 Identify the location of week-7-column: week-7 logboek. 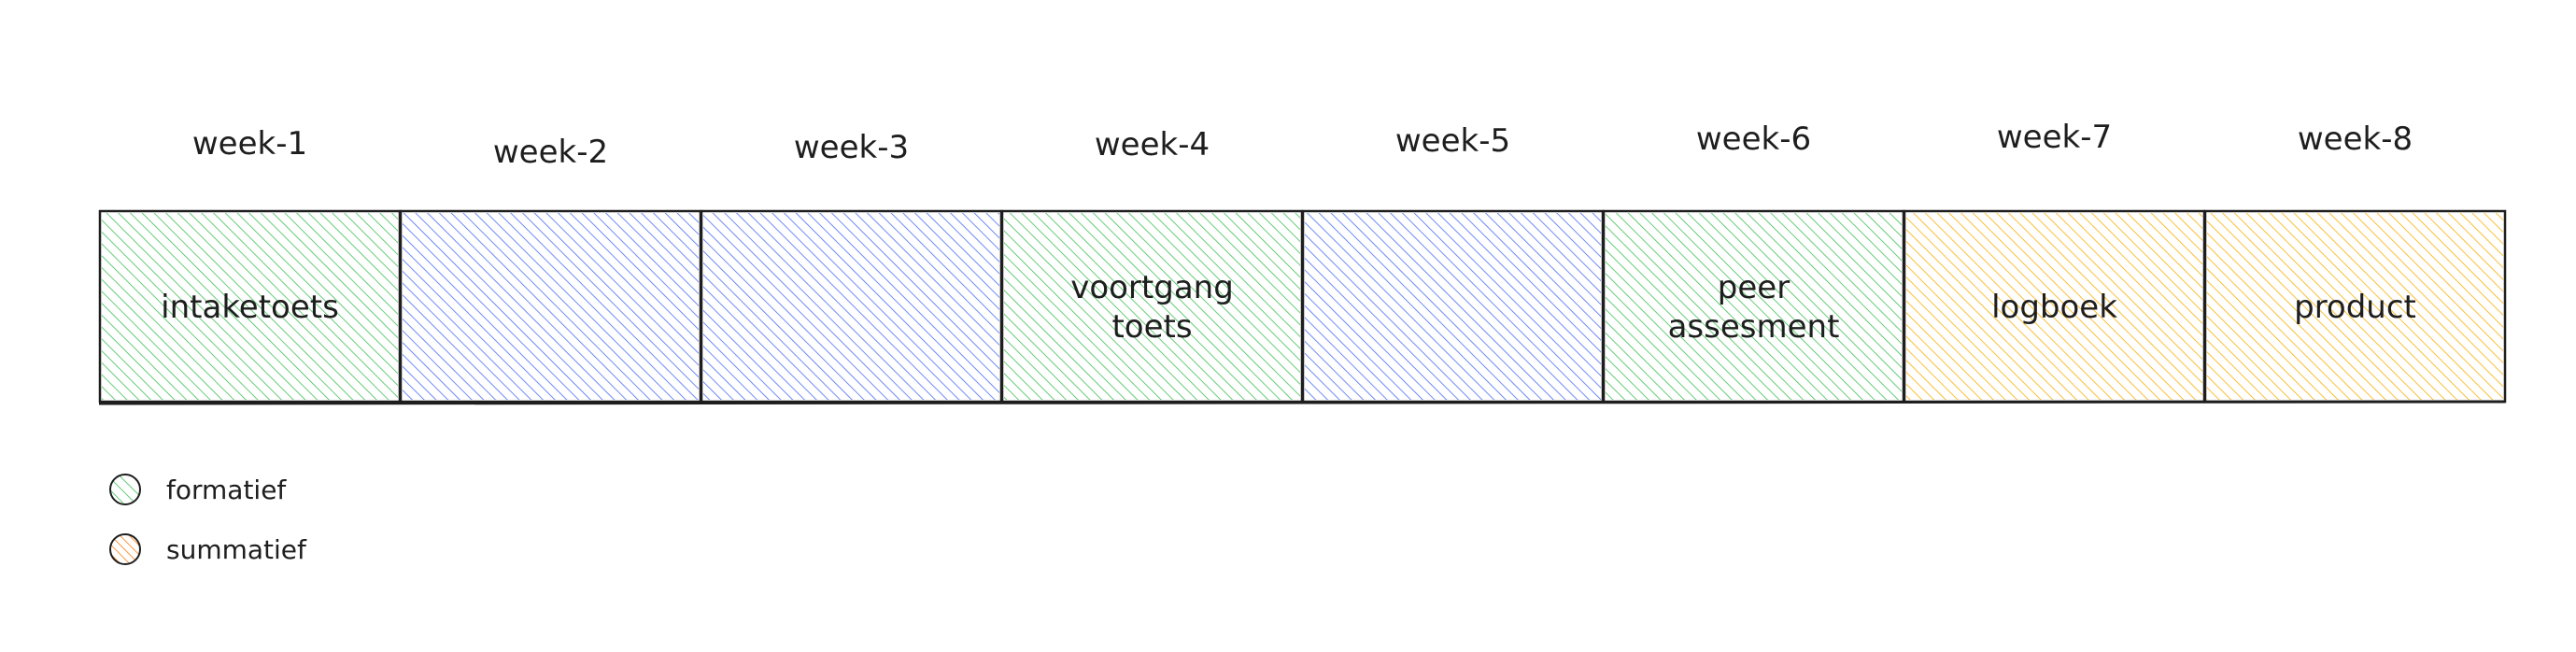
(2054, 261).